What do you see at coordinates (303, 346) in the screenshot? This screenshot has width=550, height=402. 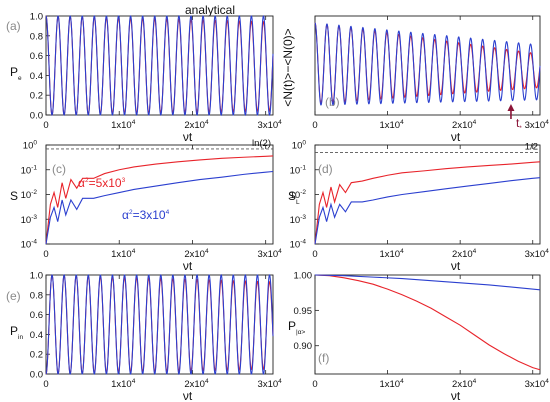 I see `y-tick-label: 0.90` at bounding box center [303, 346].